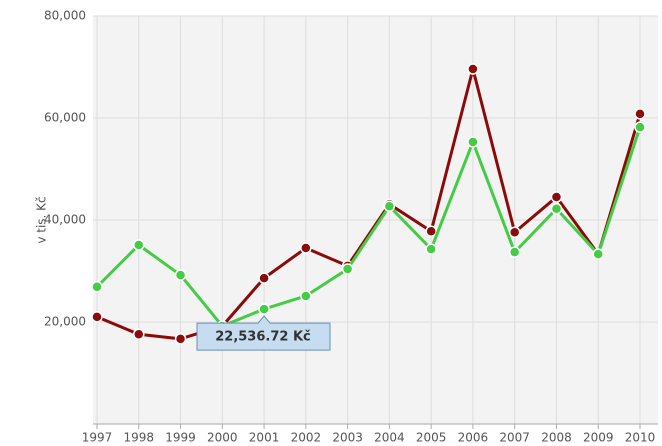  Describe the element at coordinates (473, 438) in the screenshot. I see `x-tick-label: 2006` at that location.